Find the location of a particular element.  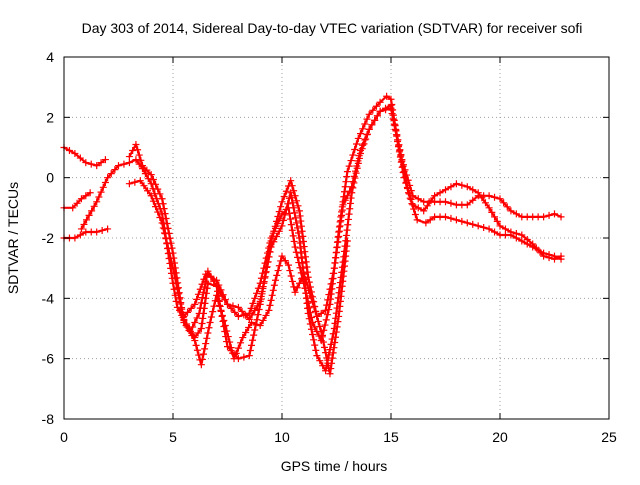

x-tick-label: 10 is located at coordinates (282, 437).